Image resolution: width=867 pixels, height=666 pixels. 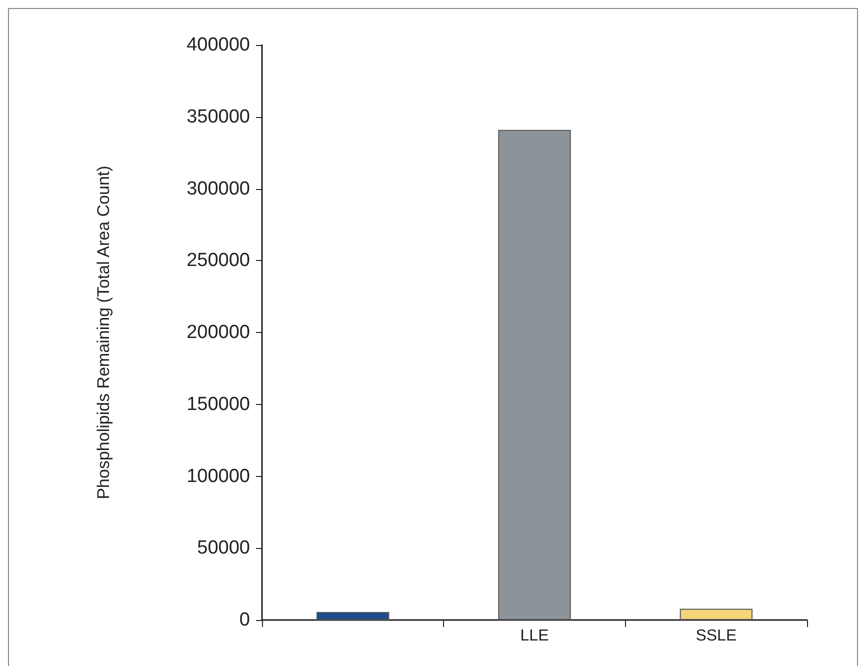 What do you see at coordinates (218, 261) in the screenshot?
I see `y-tick-label: 250000` at bounding box center [218, 261].